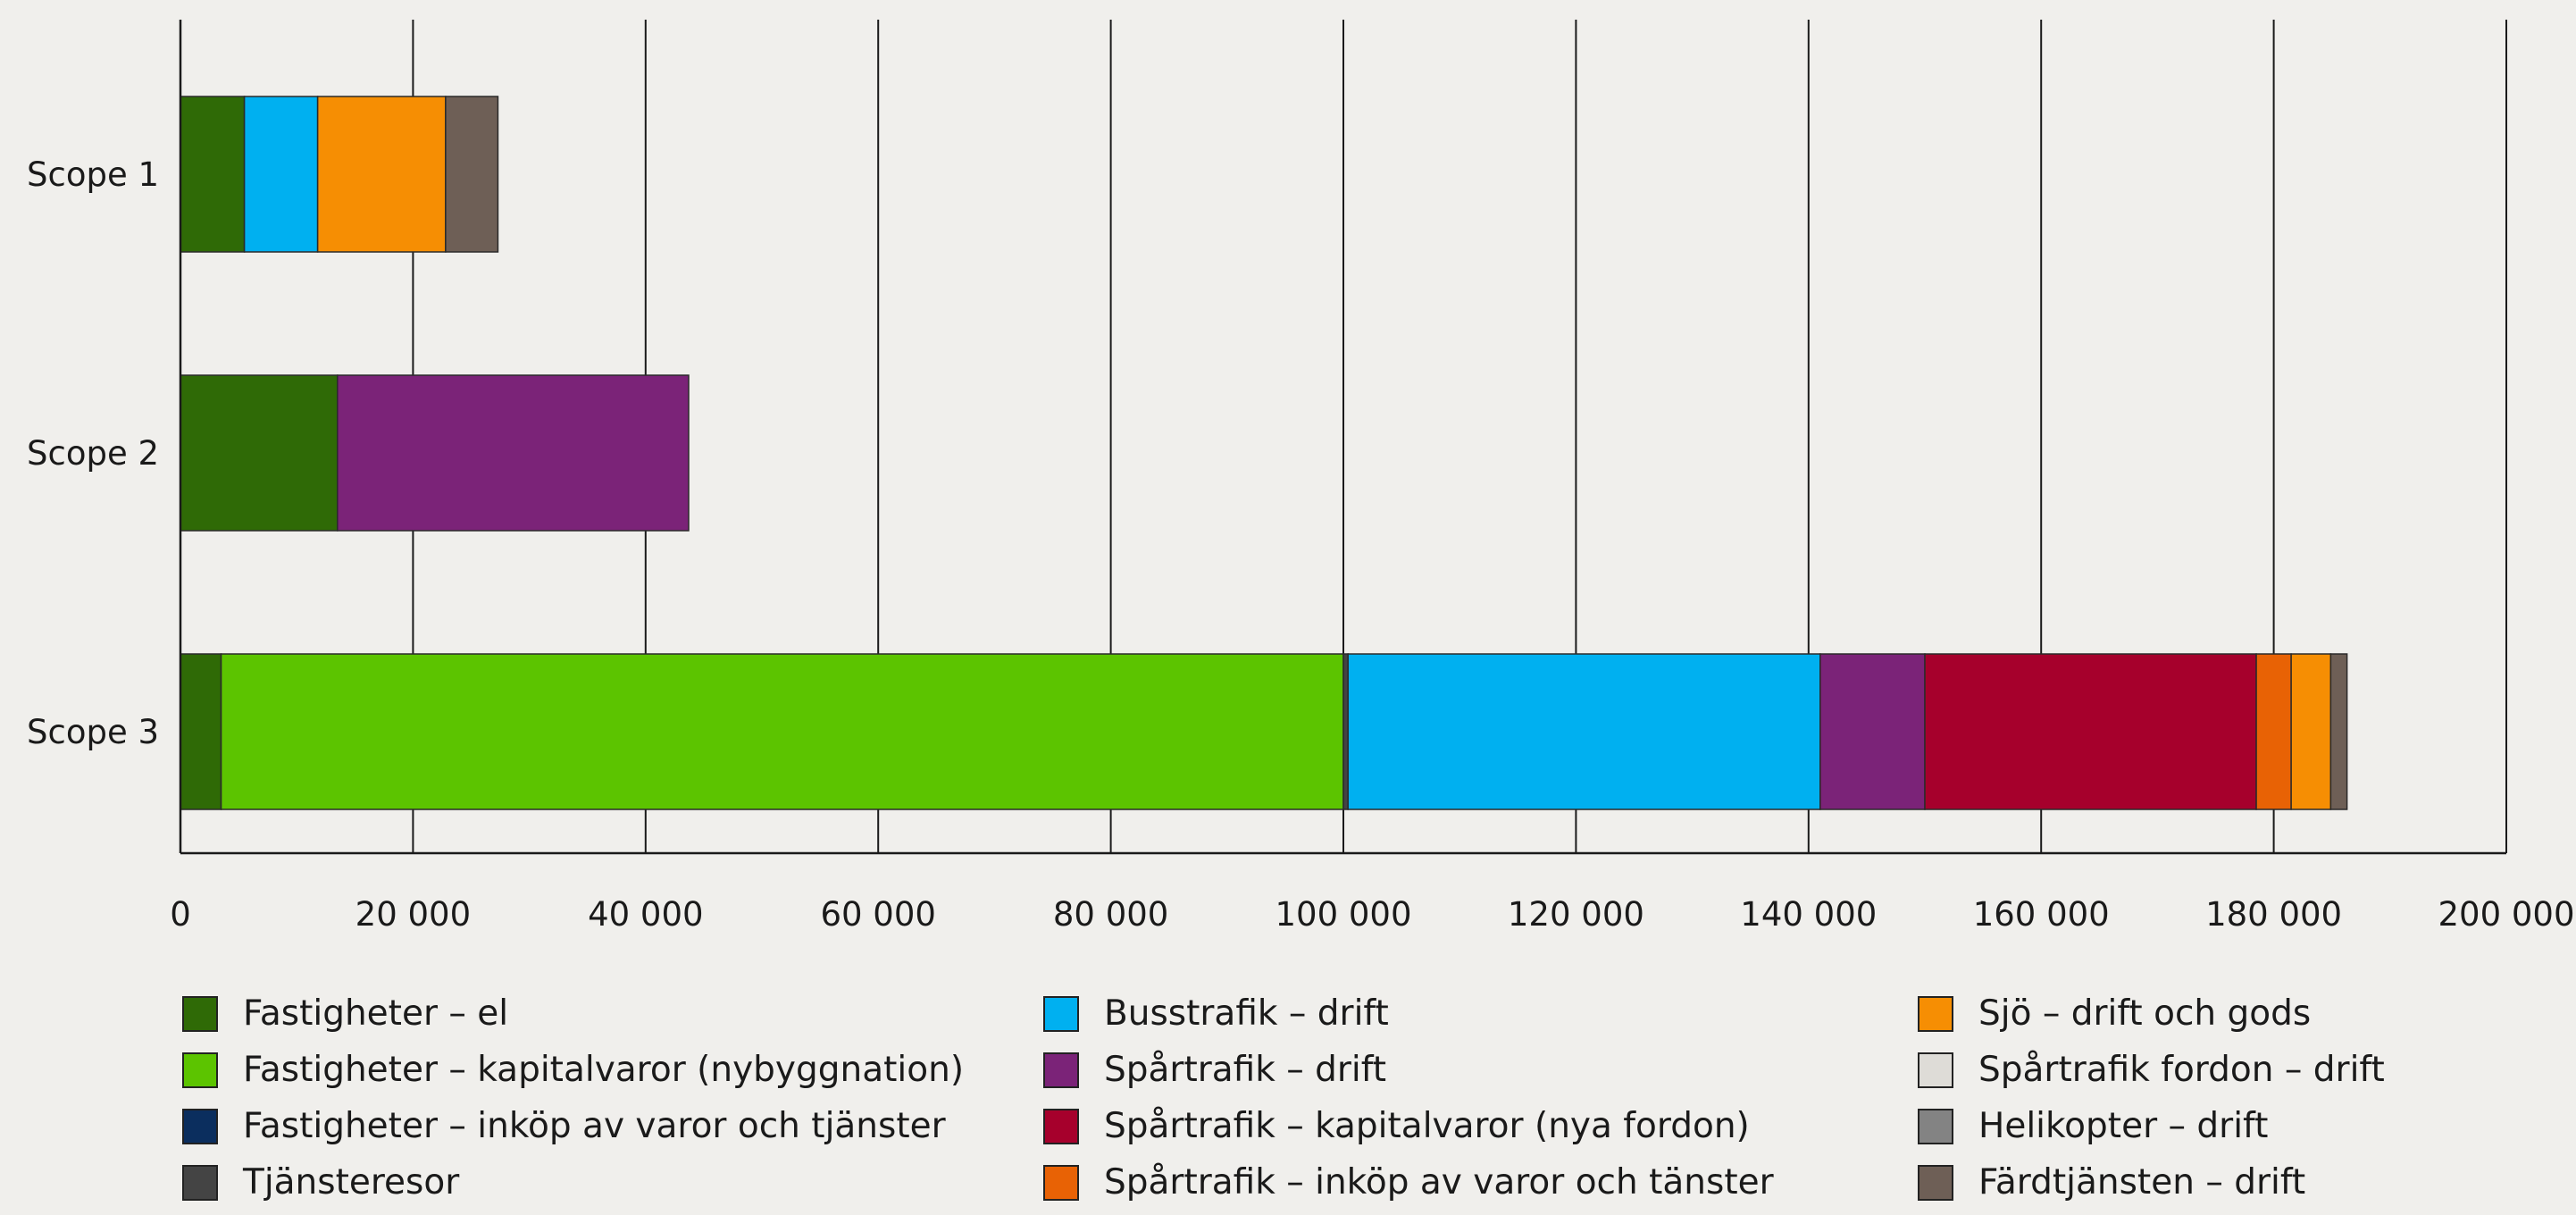 The image size is (2576, 1215). Describe the element at coordinates (352, 1182) in the screenshot. I see `legend-label: Tjänsteresor` at that location.